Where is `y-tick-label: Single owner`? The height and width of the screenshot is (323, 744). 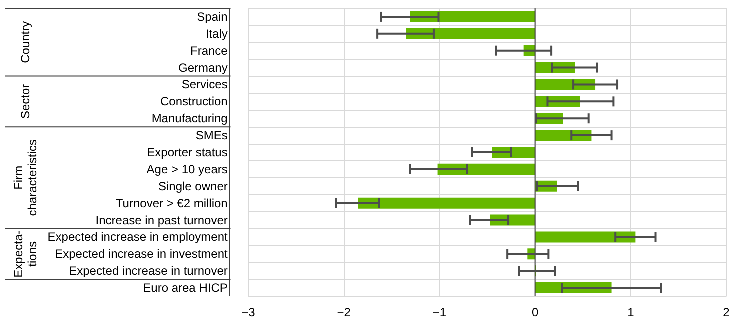
y-tick-label: Single owner is located at coordinates (193, 186).